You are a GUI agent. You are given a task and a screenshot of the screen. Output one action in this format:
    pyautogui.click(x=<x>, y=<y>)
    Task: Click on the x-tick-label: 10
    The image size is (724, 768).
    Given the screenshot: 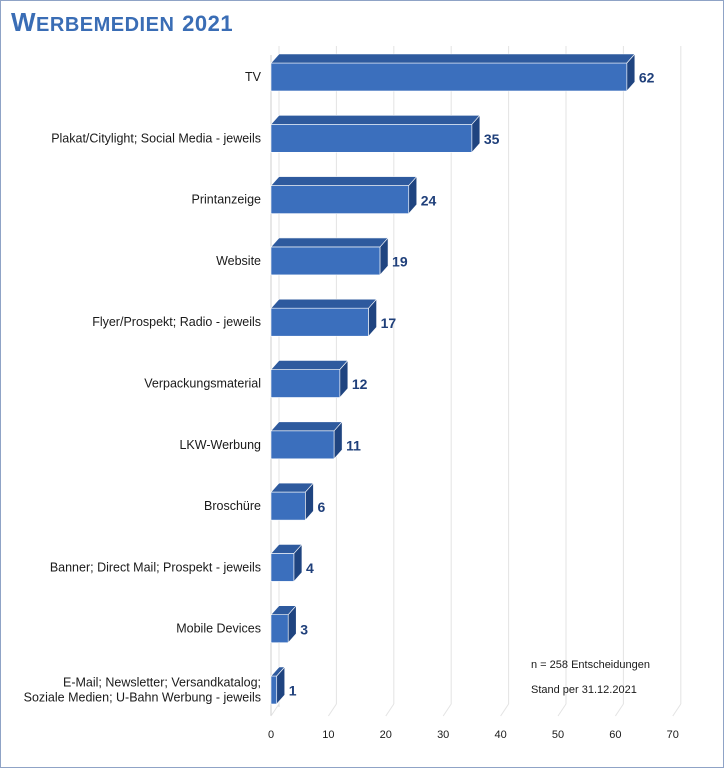 What is the action you would take?
    pyautogui.click(x=328, y=735)
    